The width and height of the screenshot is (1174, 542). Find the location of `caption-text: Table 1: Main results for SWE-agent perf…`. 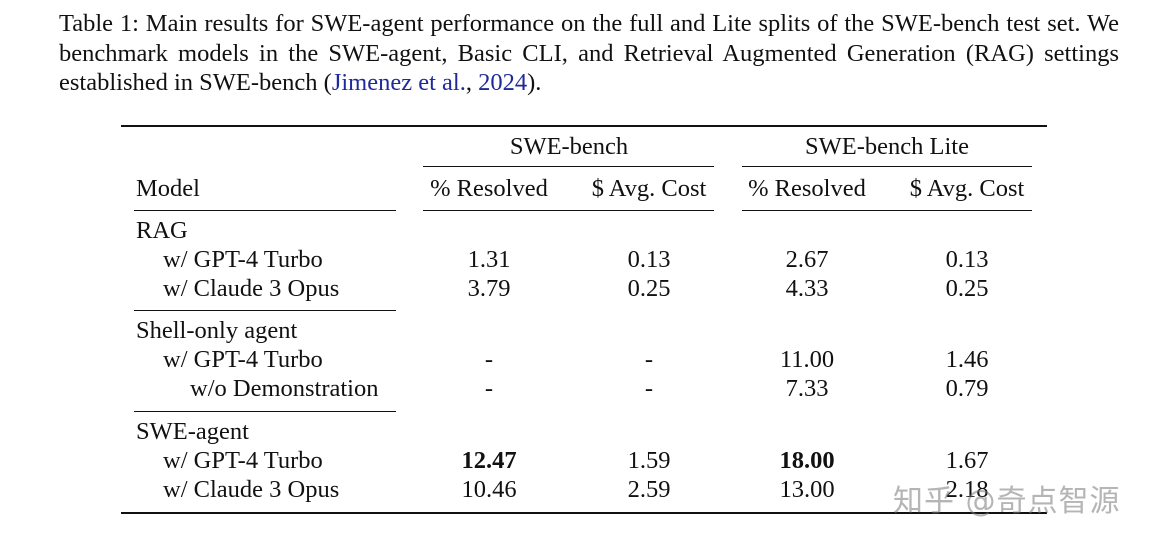

caption-text: Table 1: Main results for SWE-agent perf… is located at coordinates (589, 53).